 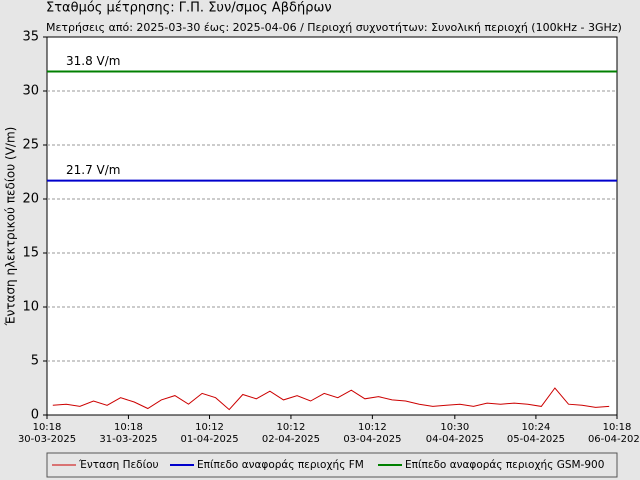 What do you see at coordinates (504, 465) in the screenshot?
I see `legend-label: Επίπεδο αναφοράς περιοχής GSM-900` at bounding box center [504, 465].